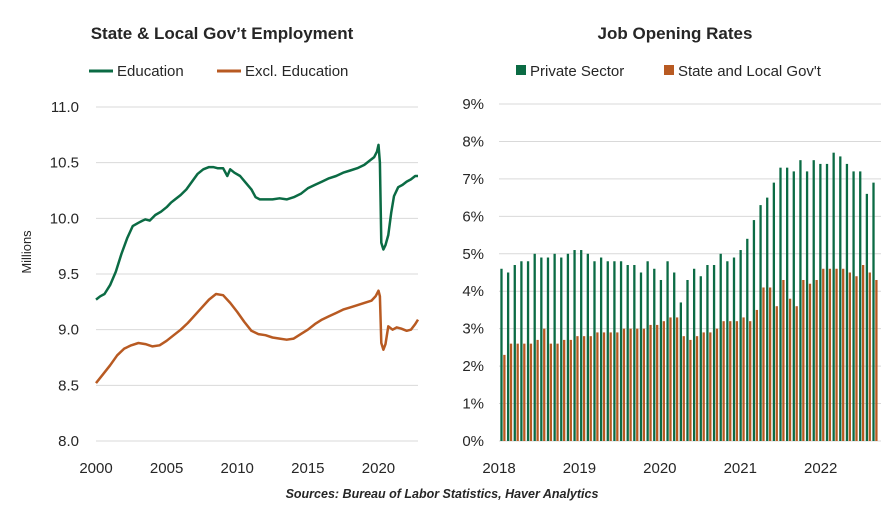  What do you see at coordinates (650, 382) in the screenshot?
I see `bar-state-local-gov-nov-2019` at bounding box center [650, 382].